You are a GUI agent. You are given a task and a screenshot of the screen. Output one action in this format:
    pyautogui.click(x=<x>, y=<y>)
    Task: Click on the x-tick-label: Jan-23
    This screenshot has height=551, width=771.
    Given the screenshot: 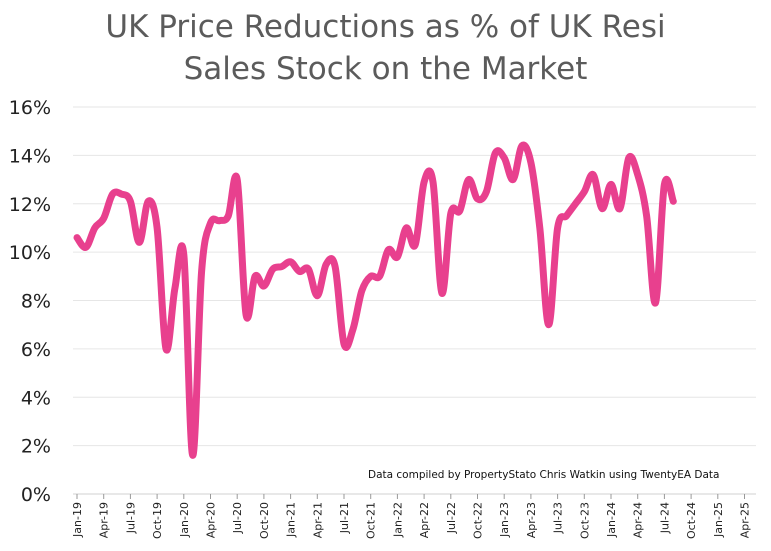 What is the action you would take?
    pyautogui.click(x=504, y=520)
    